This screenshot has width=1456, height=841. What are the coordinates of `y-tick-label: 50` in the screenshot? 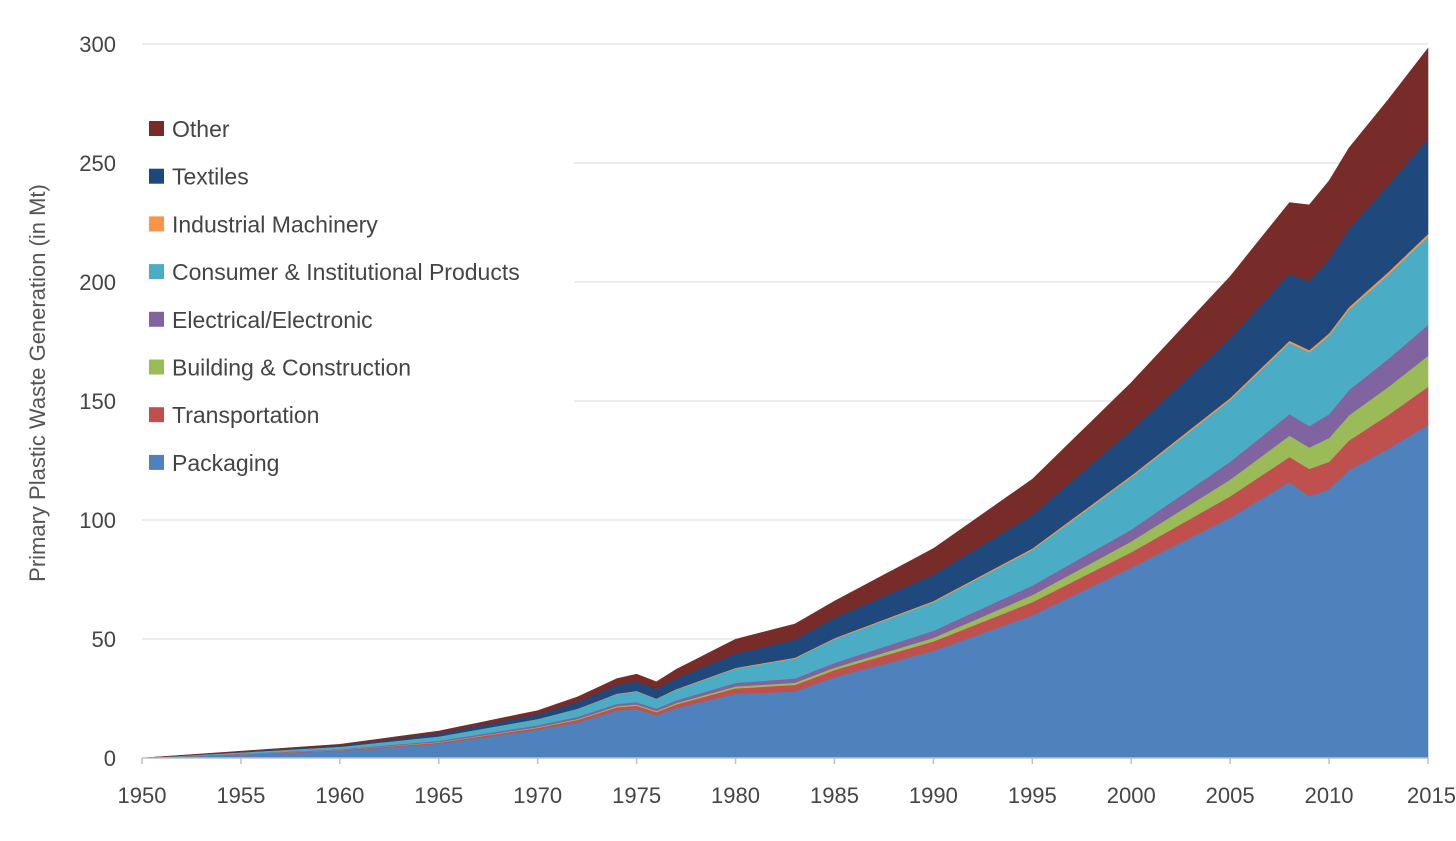 It's located at (104, 639).